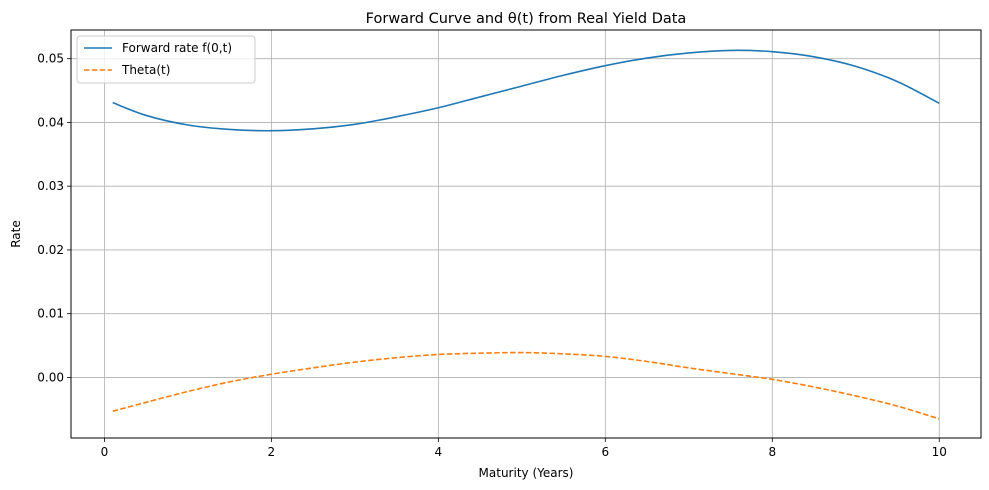  I want to click on y-axis-label: Rate, so click(16, 234).